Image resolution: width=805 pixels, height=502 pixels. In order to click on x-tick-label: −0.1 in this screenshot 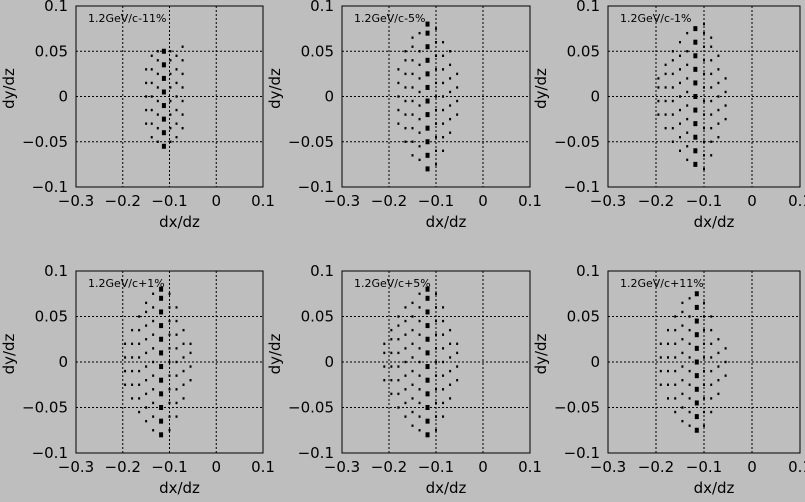, I will do `click(169, 201)`.